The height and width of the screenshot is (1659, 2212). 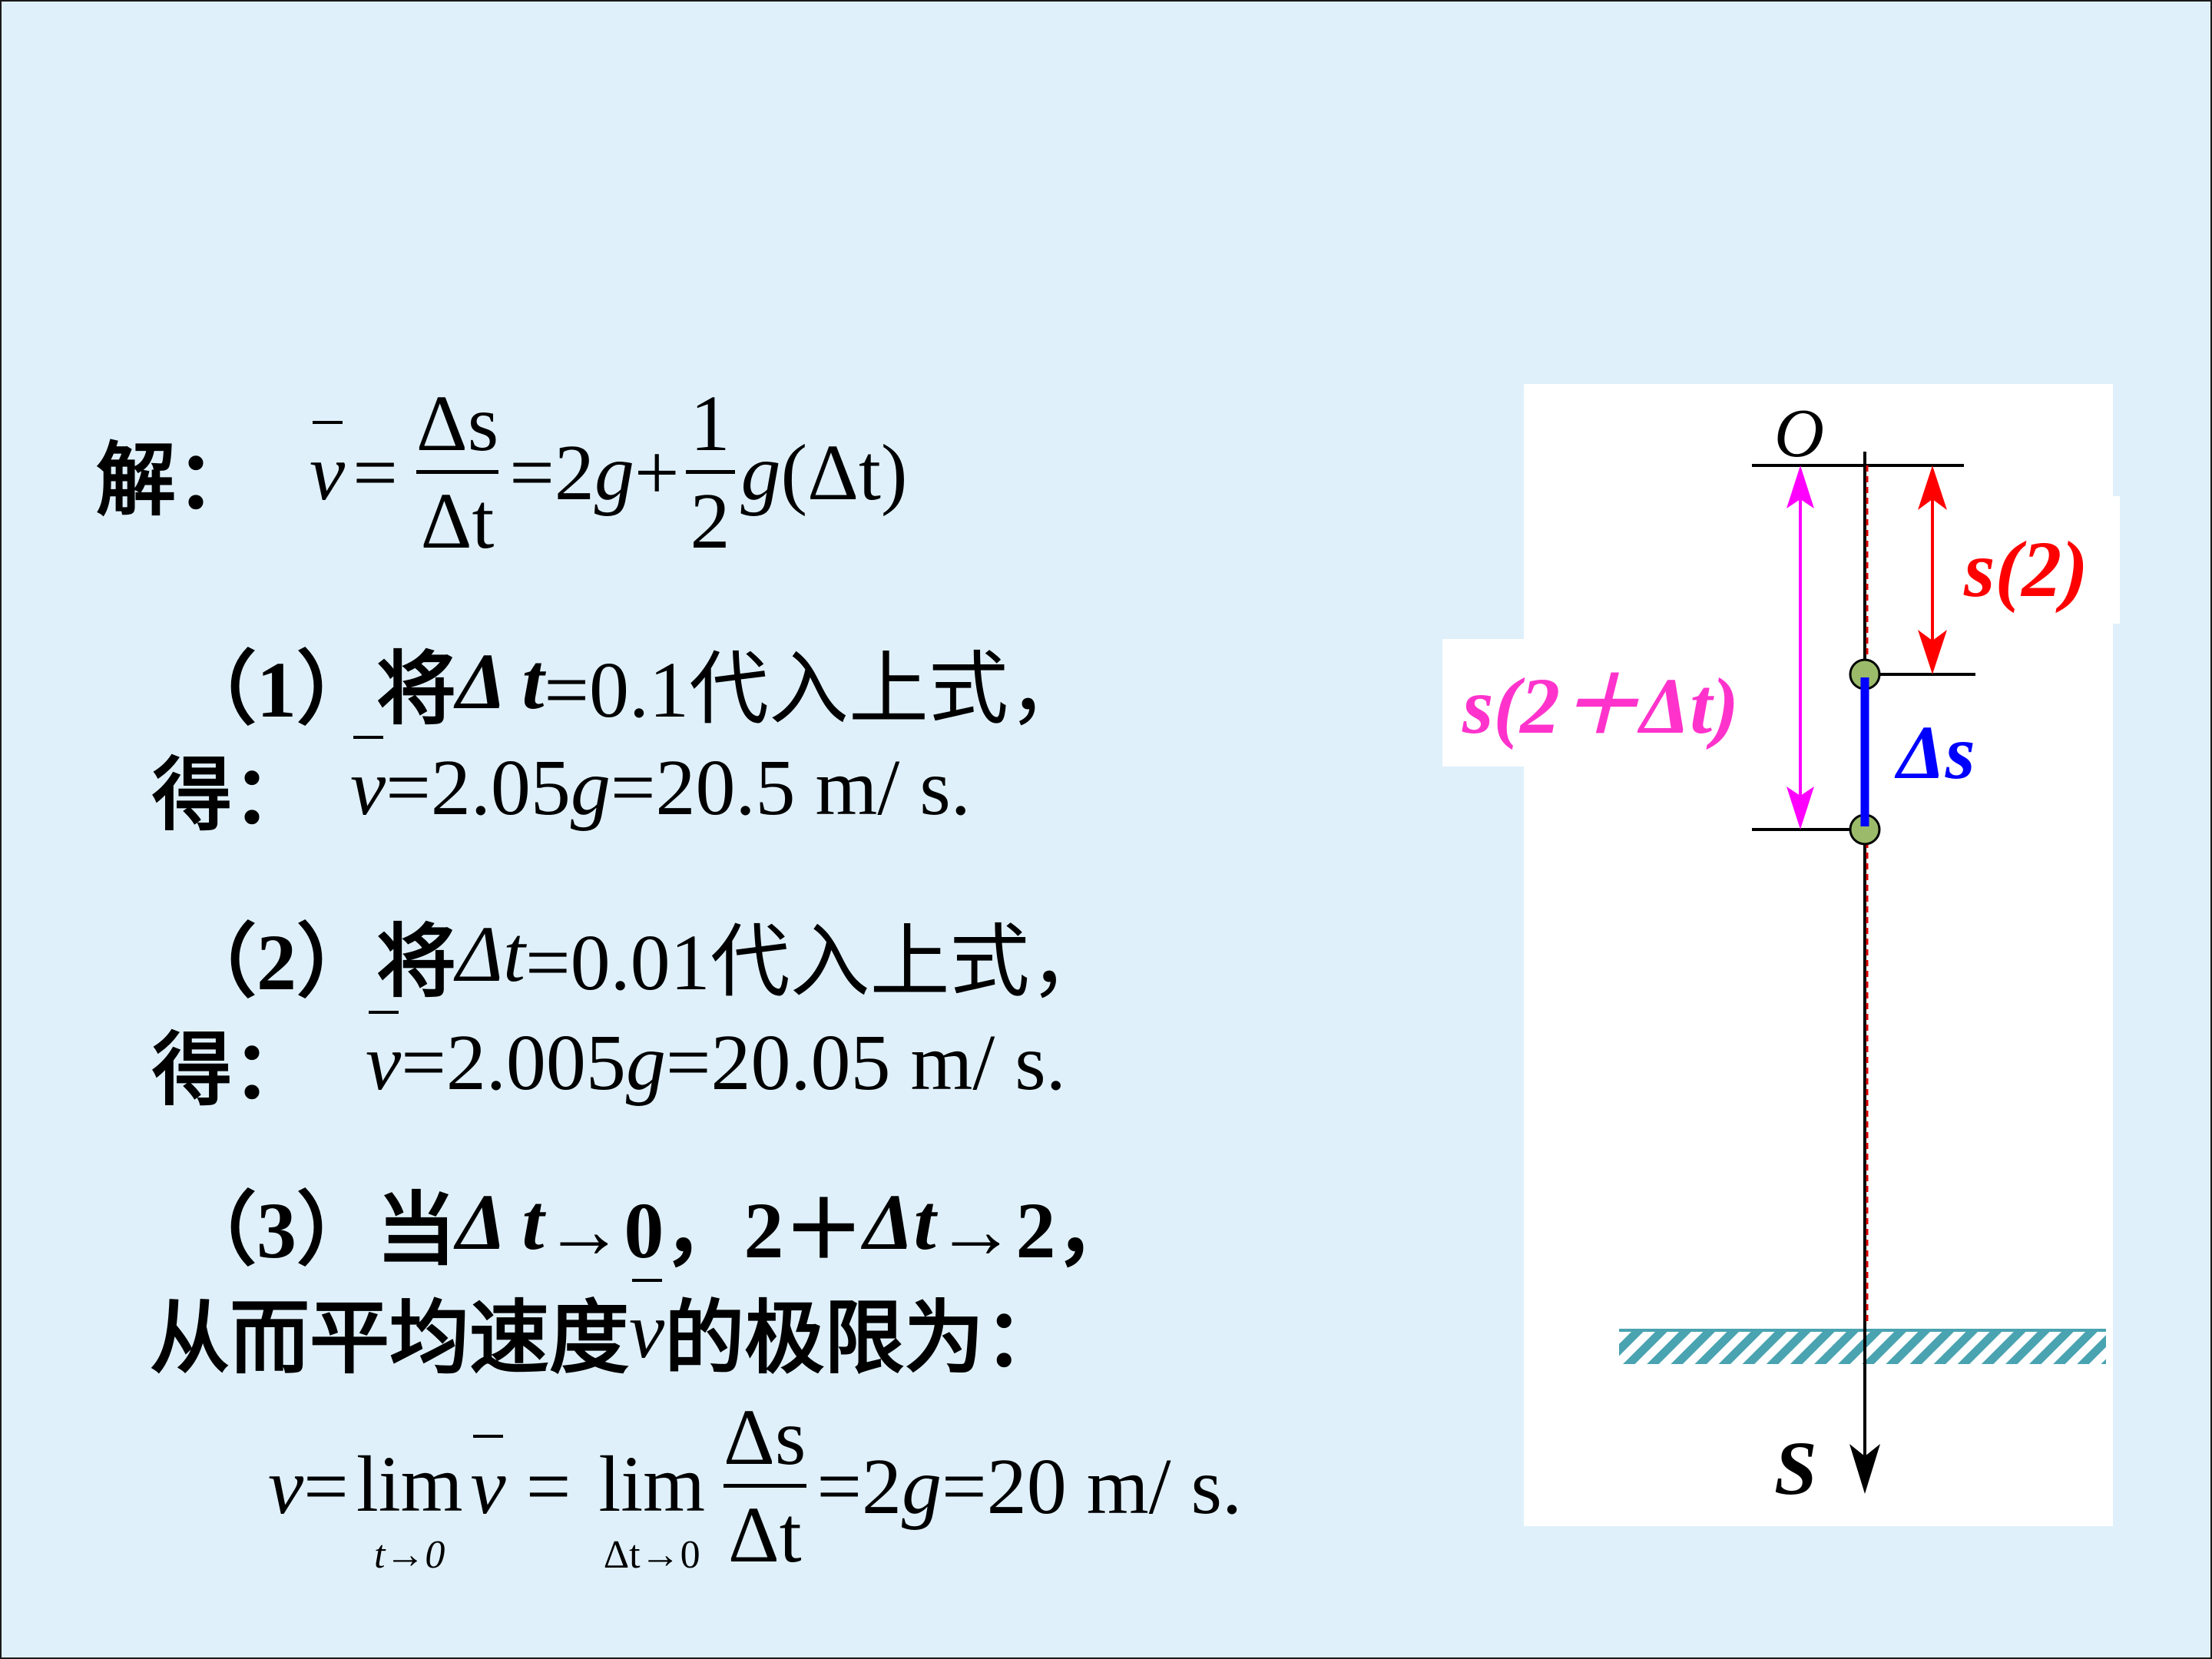 What do you see at coordinates (866, 1062) in the screenshot?
I see `term: =20.05 m/ s.` at bounding box center [866, 1062].